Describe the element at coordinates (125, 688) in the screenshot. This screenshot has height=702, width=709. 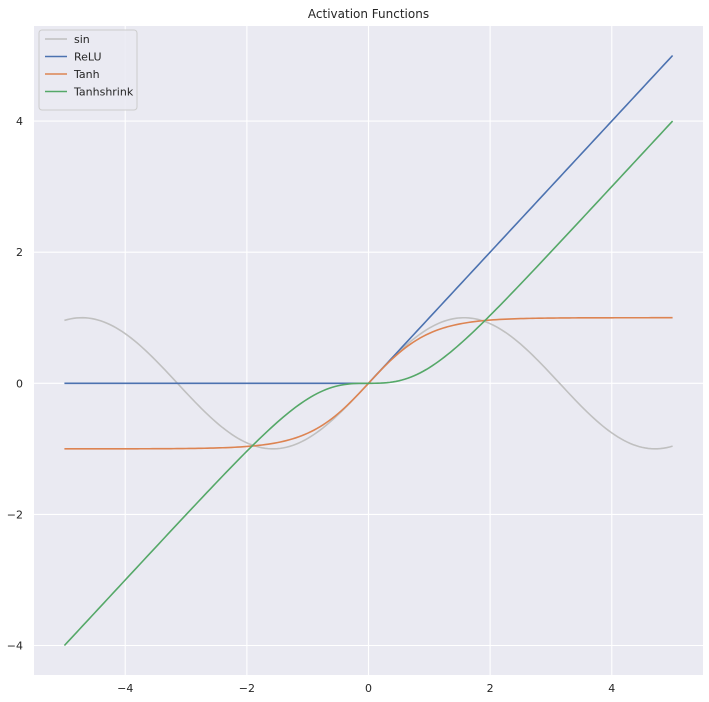
I see `x-tick-label: −4` at that location.